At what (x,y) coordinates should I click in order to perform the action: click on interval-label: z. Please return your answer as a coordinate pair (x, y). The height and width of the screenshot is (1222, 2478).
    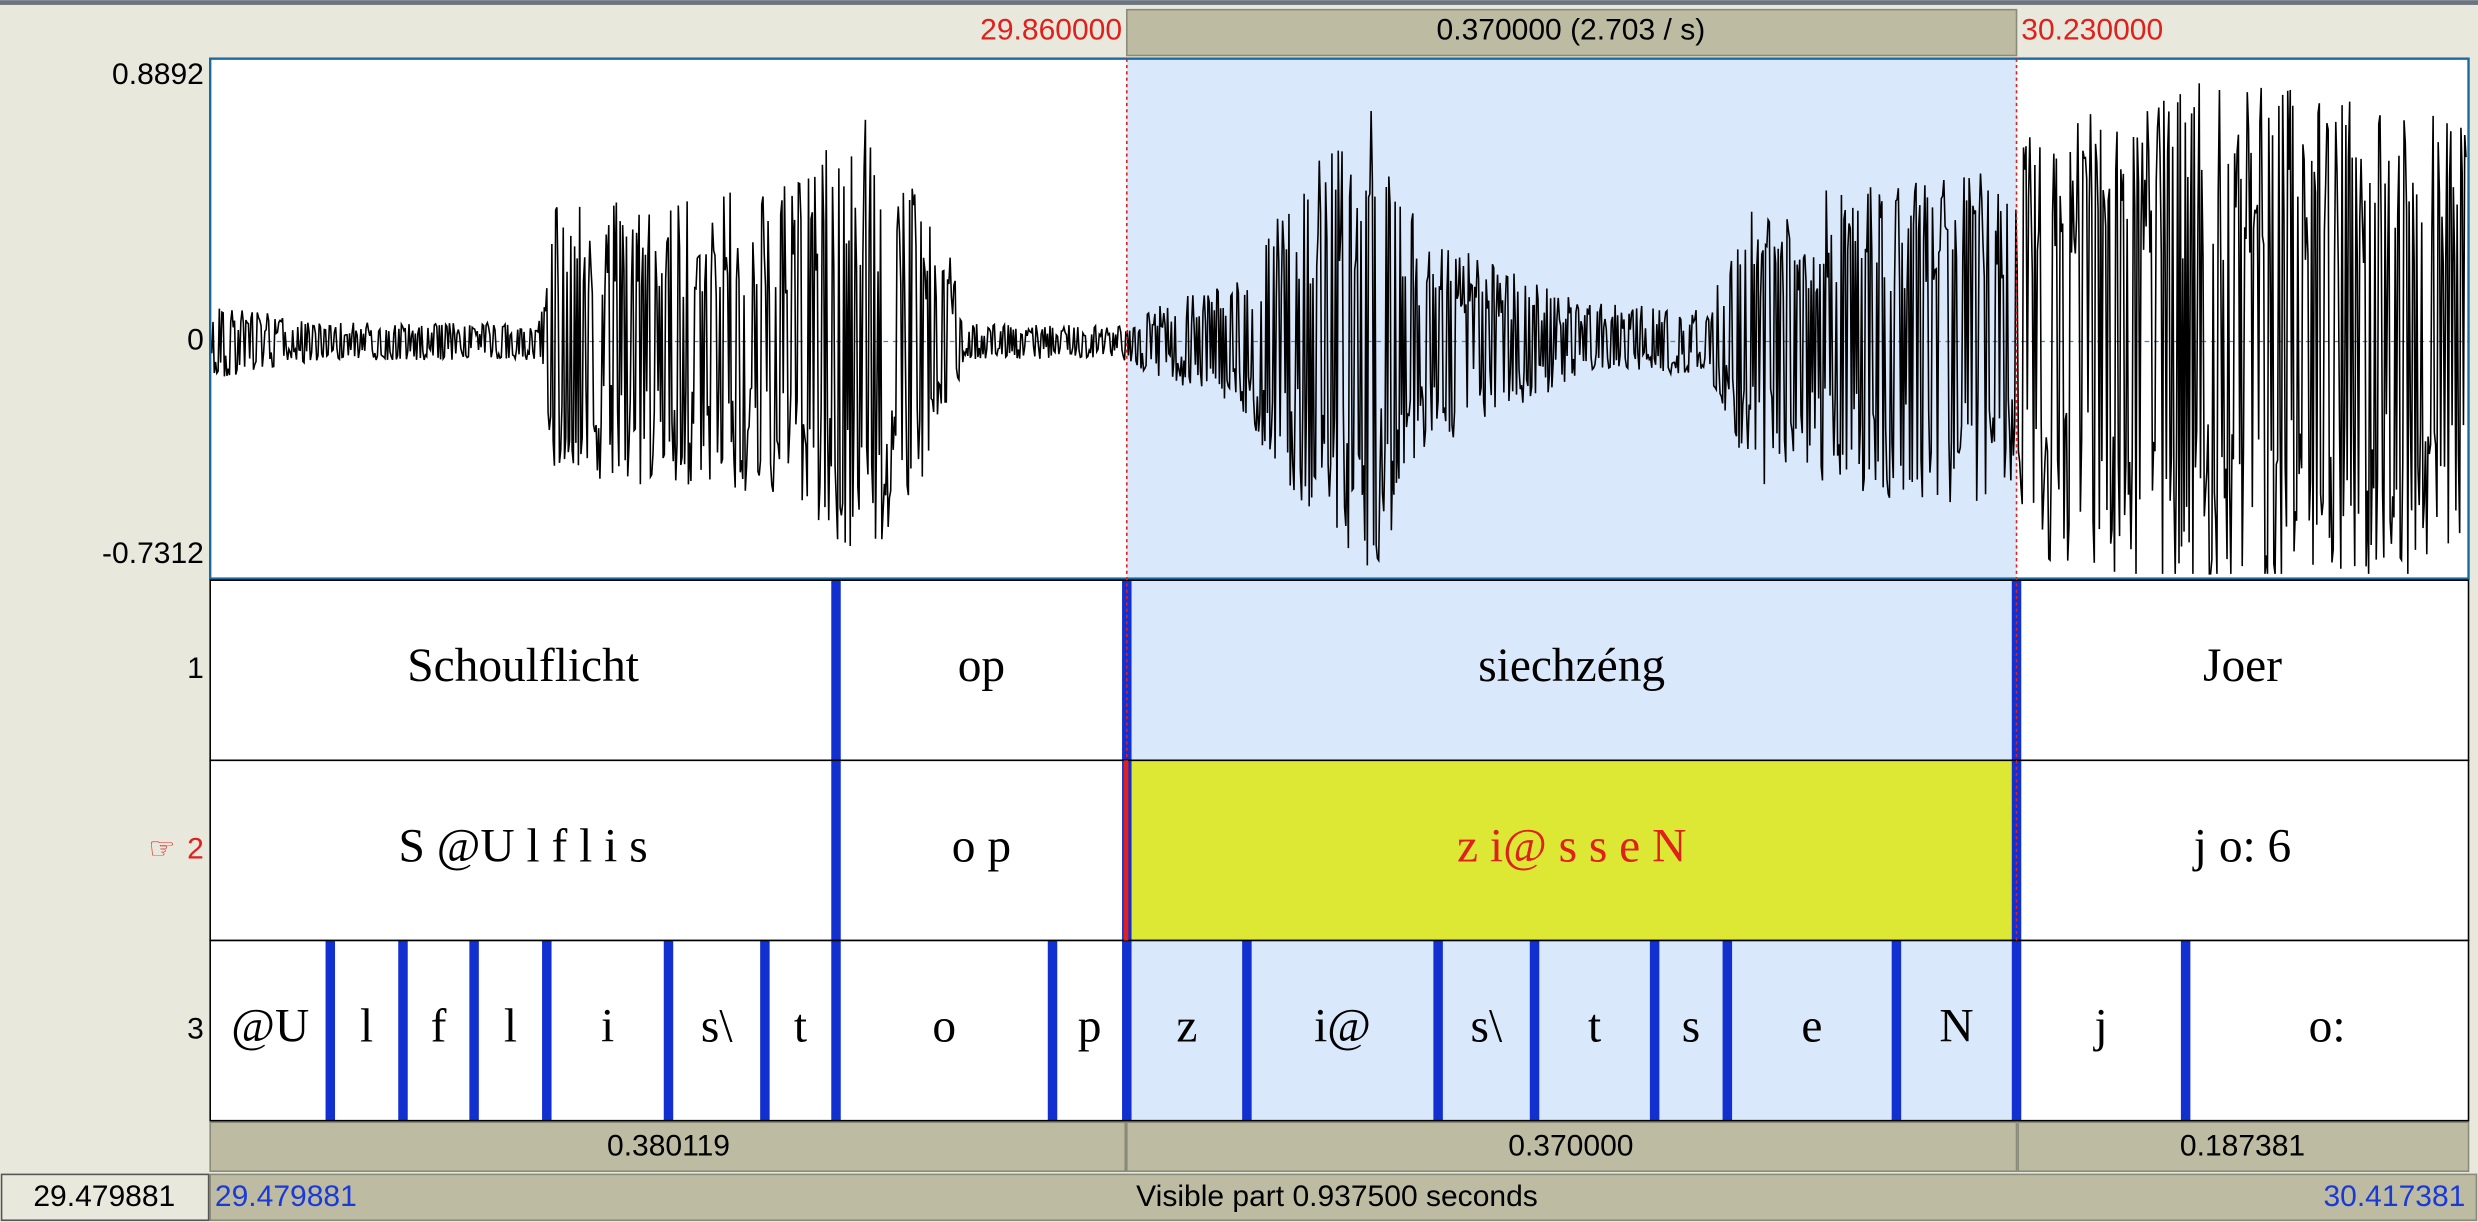
    Looking at the image, I should click on (1186, 1026).